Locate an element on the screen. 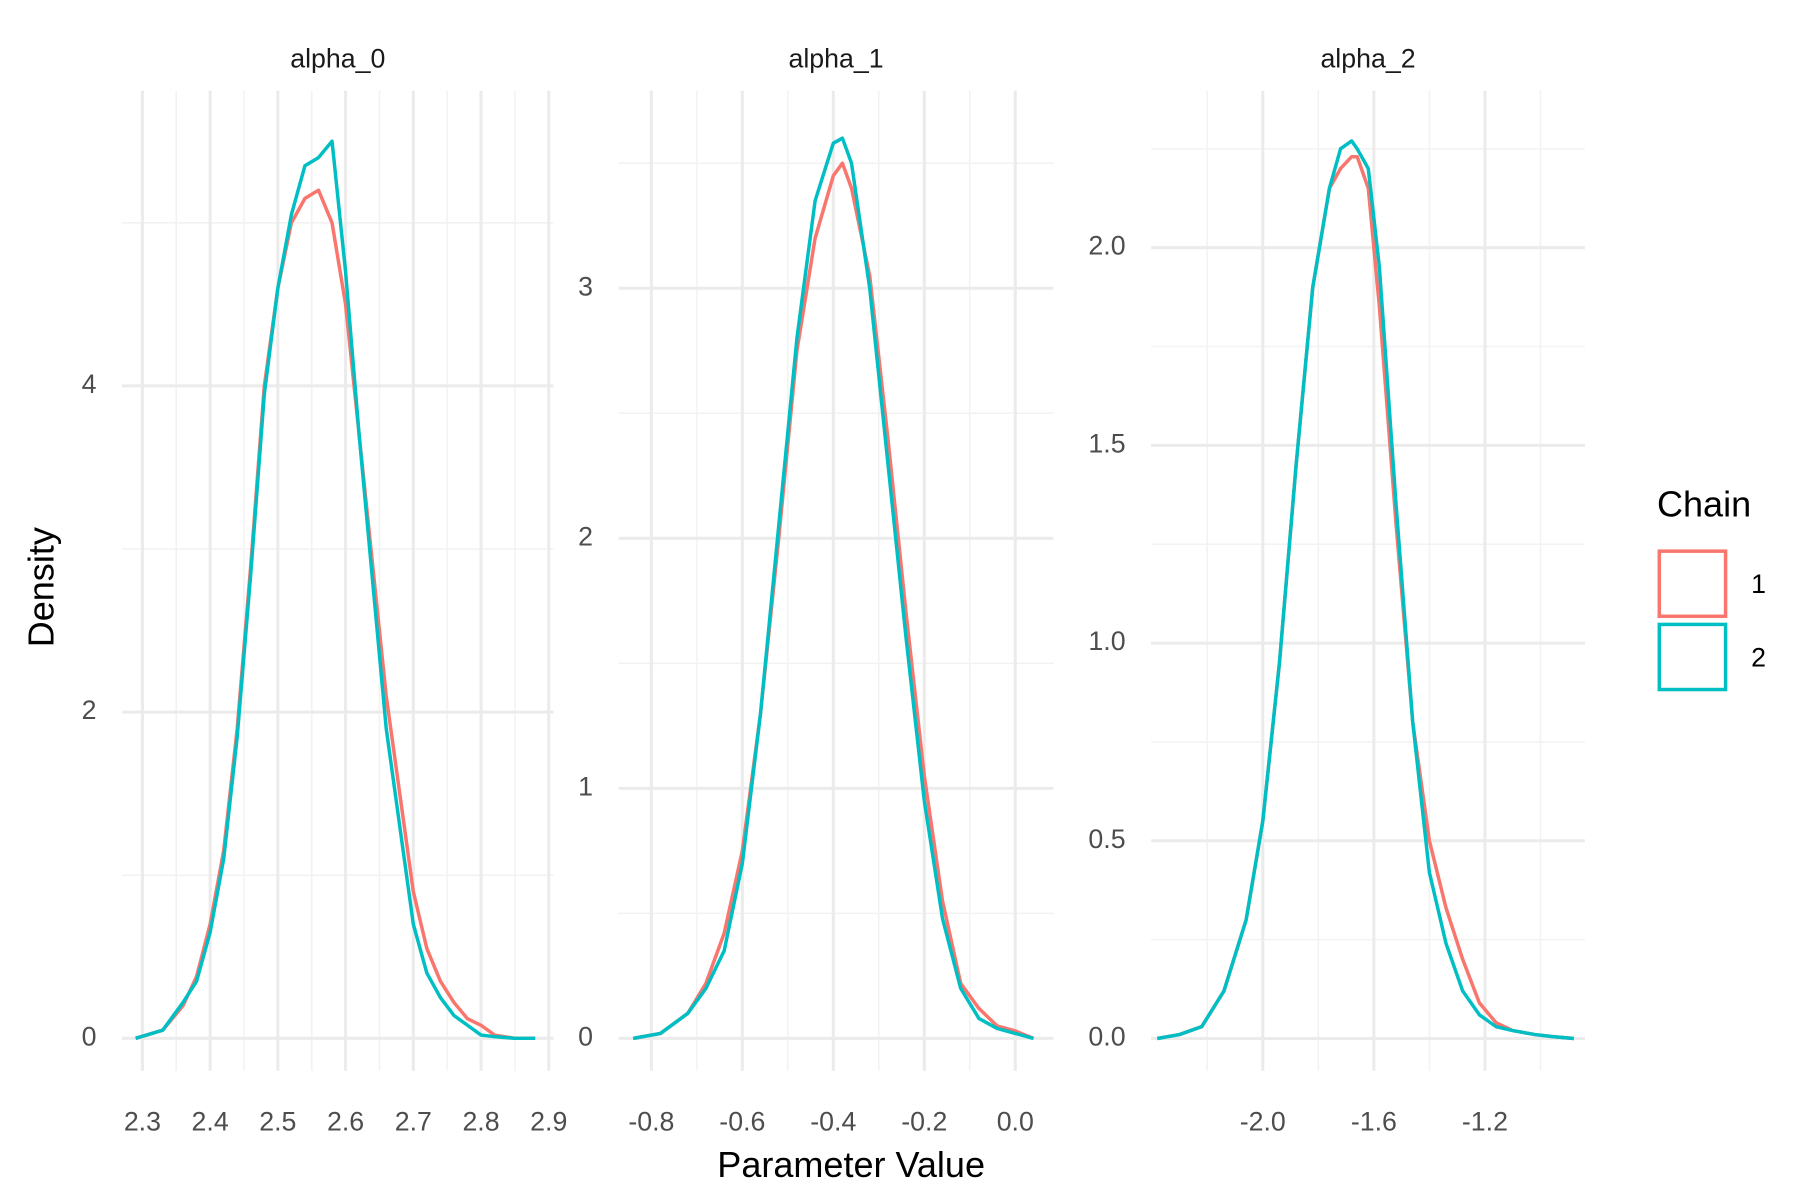  y-tick-label: 0.5 is located at coordinates (1106, 839).